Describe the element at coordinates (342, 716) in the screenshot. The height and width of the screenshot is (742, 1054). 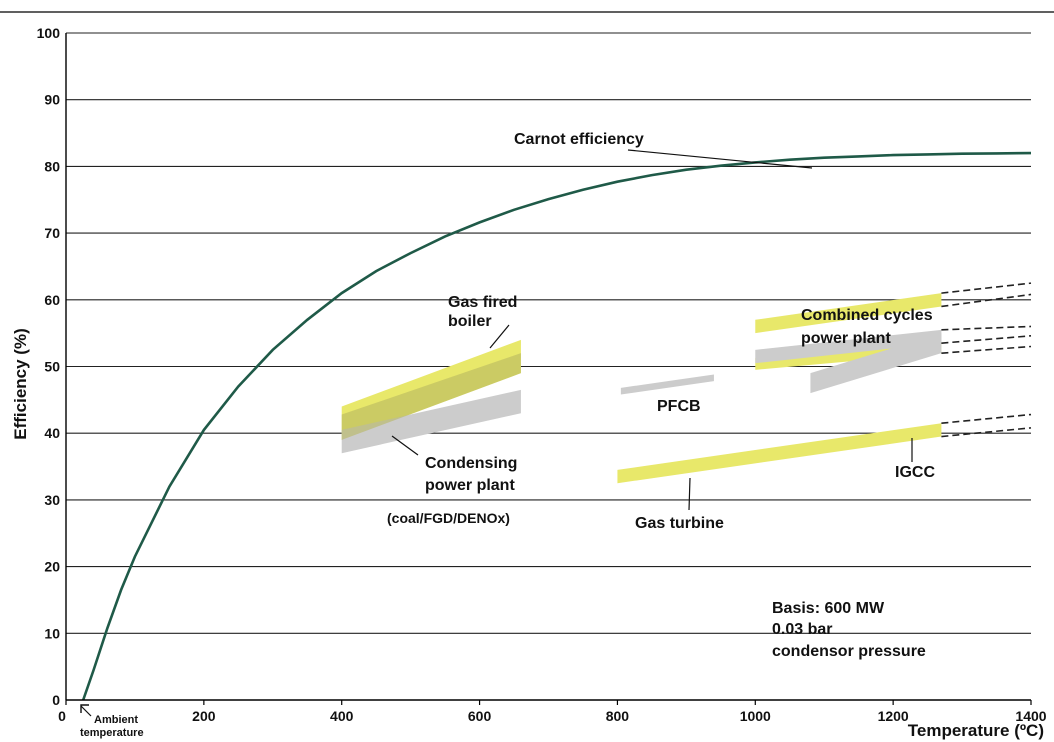
I see `x-tick-label: 400` at that location.